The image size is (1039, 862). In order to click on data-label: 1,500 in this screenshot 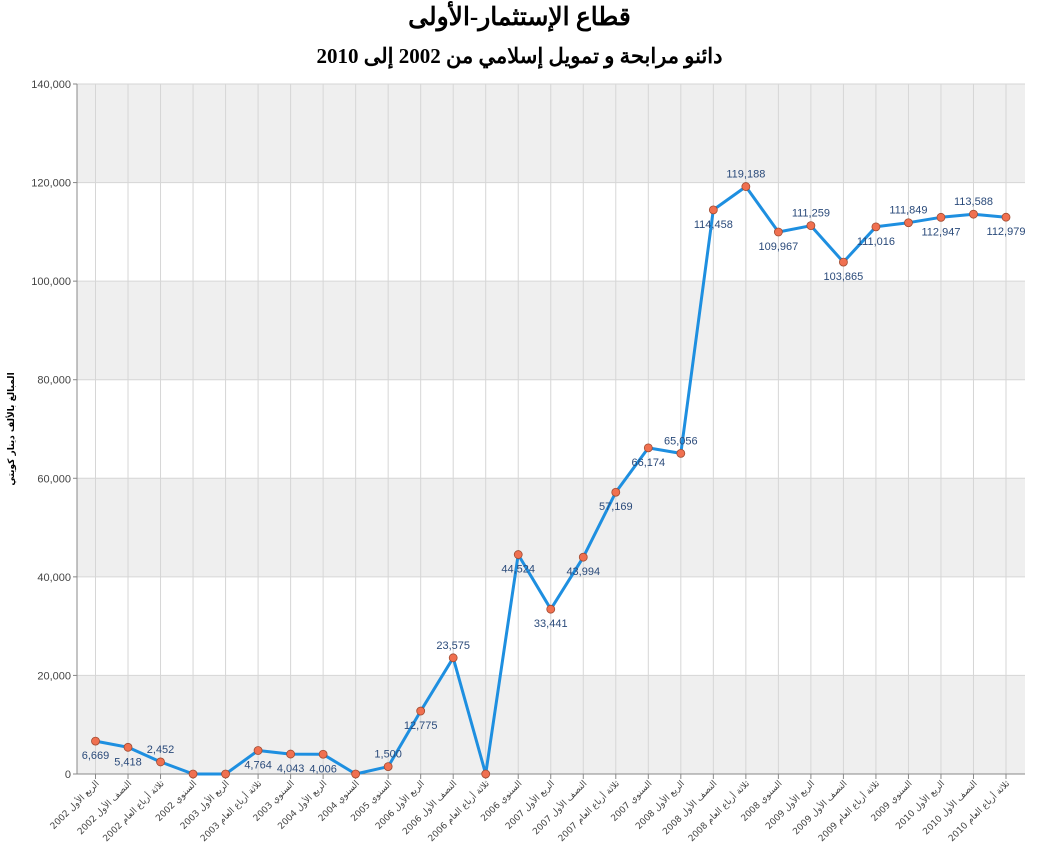, I will do `click(388, 755)`.